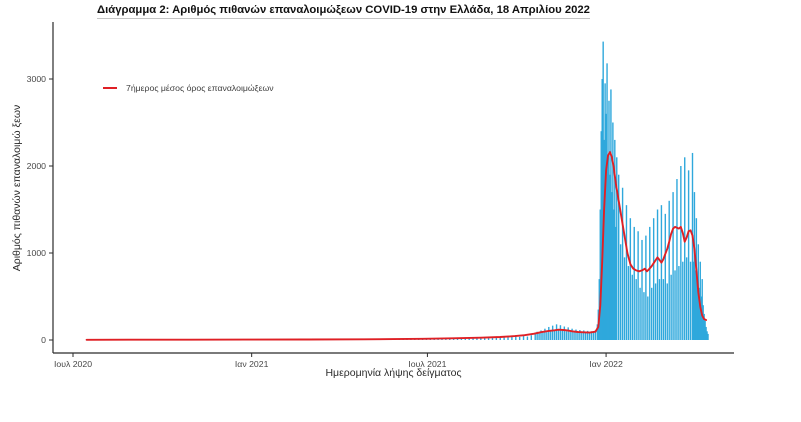 The height and width of the screenshot is (422, 801). Describe the element at coordinates (427, 364) in the screenshot. I see `x-tick-label: Ιουλ 2021` at that location.